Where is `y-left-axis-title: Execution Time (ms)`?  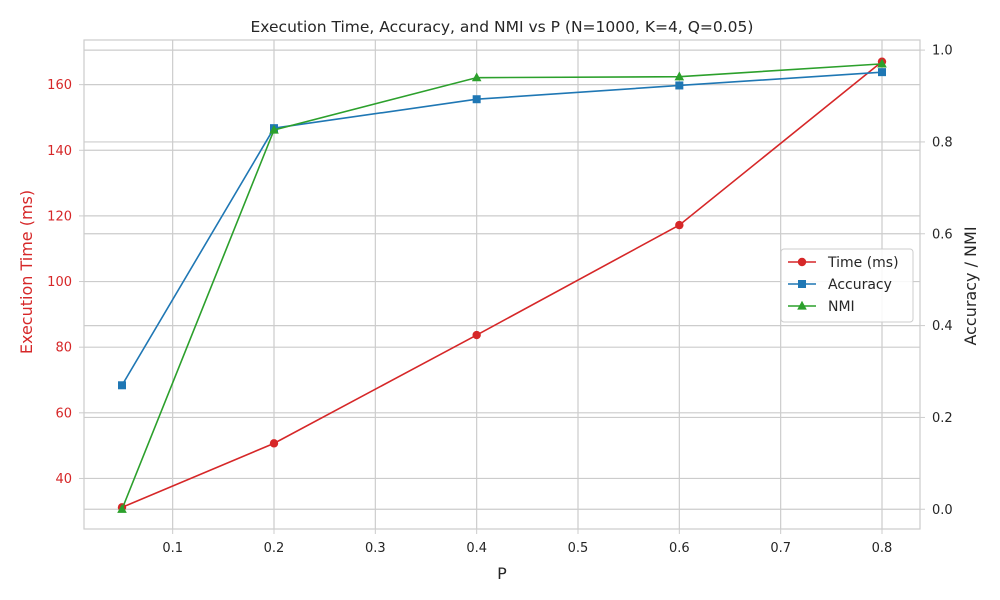
y-left-axis-title: Execution Time (ms) is located at coordinates (26, 272).